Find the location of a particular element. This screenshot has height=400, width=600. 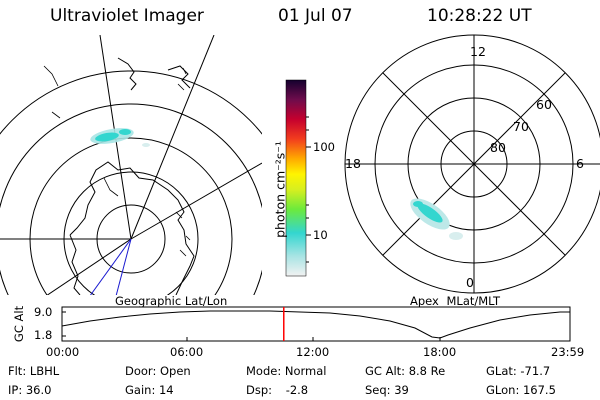

status-flt-value: LBHL is located at coordinates (44, 371).